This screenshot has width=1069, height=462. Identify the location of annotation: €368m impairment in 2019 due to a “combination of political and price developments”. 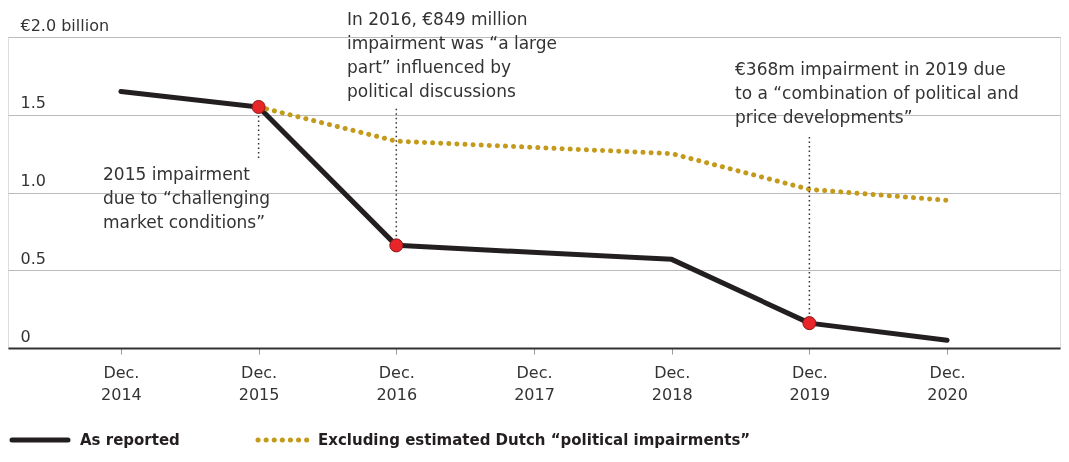
(877, 93).